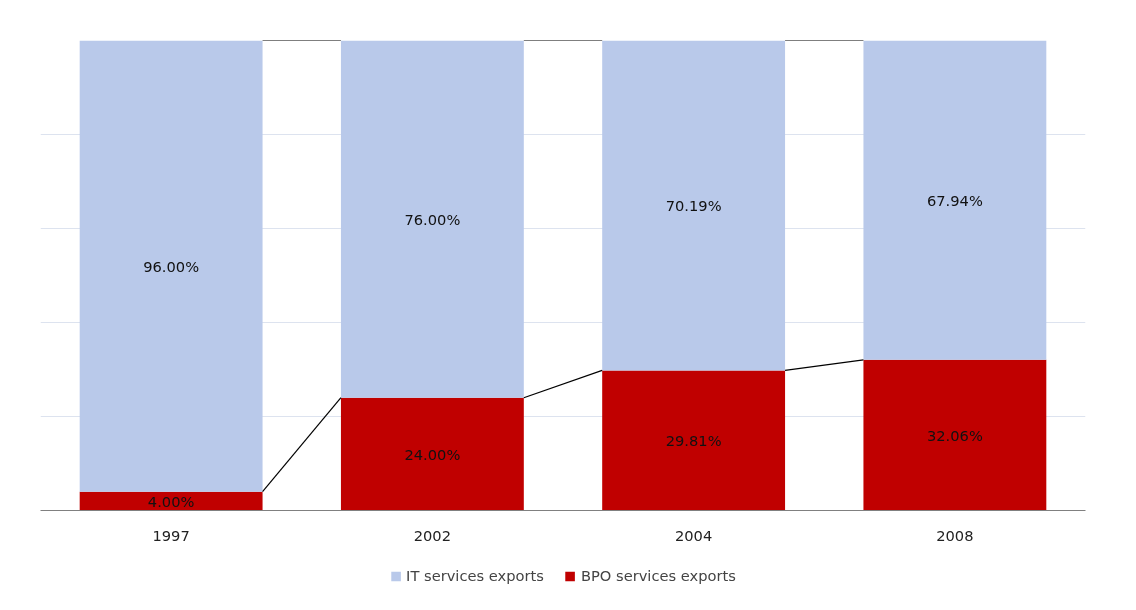 The width and height of the screenshot is (1136, 610). Describe the element at coordinates (954, 435) in the screenshot. I see `data-label: 32.06%` at that location.